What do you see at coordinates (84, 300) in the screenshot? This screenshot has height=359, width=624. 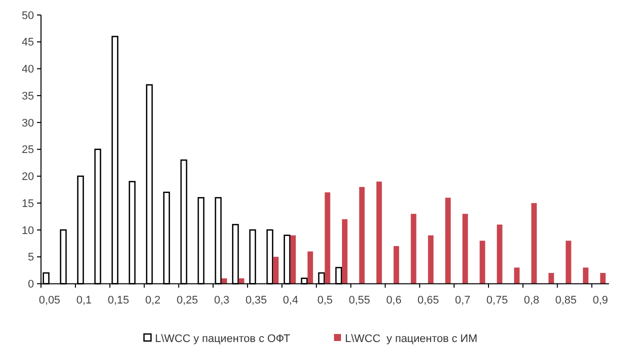 I see `x-tick-label: 0,1` at bounding box center [84, 300].